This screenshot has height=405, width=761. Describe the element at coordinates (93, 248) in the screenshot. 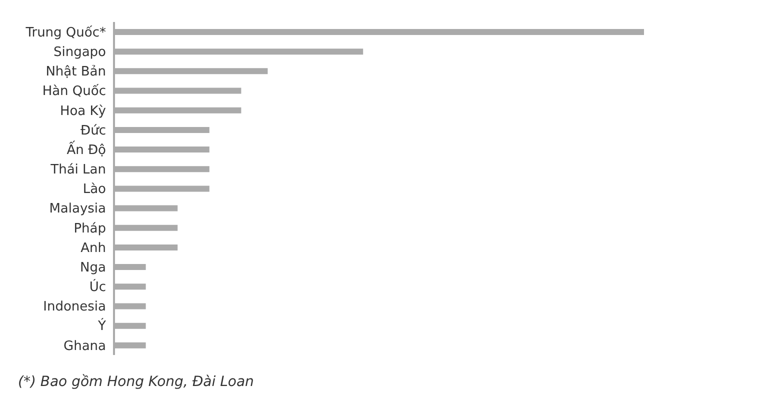

I see `y-tick-label: Anh` at that location.